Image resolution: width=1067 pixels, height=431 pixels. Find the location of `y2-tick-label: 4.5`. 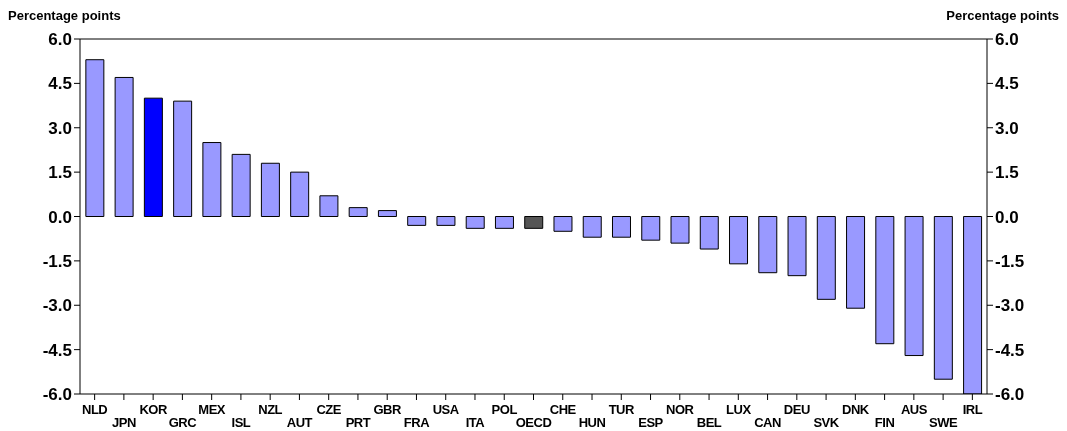

y2-tick-label: 4.5 is located at coordinates (1007, 84).